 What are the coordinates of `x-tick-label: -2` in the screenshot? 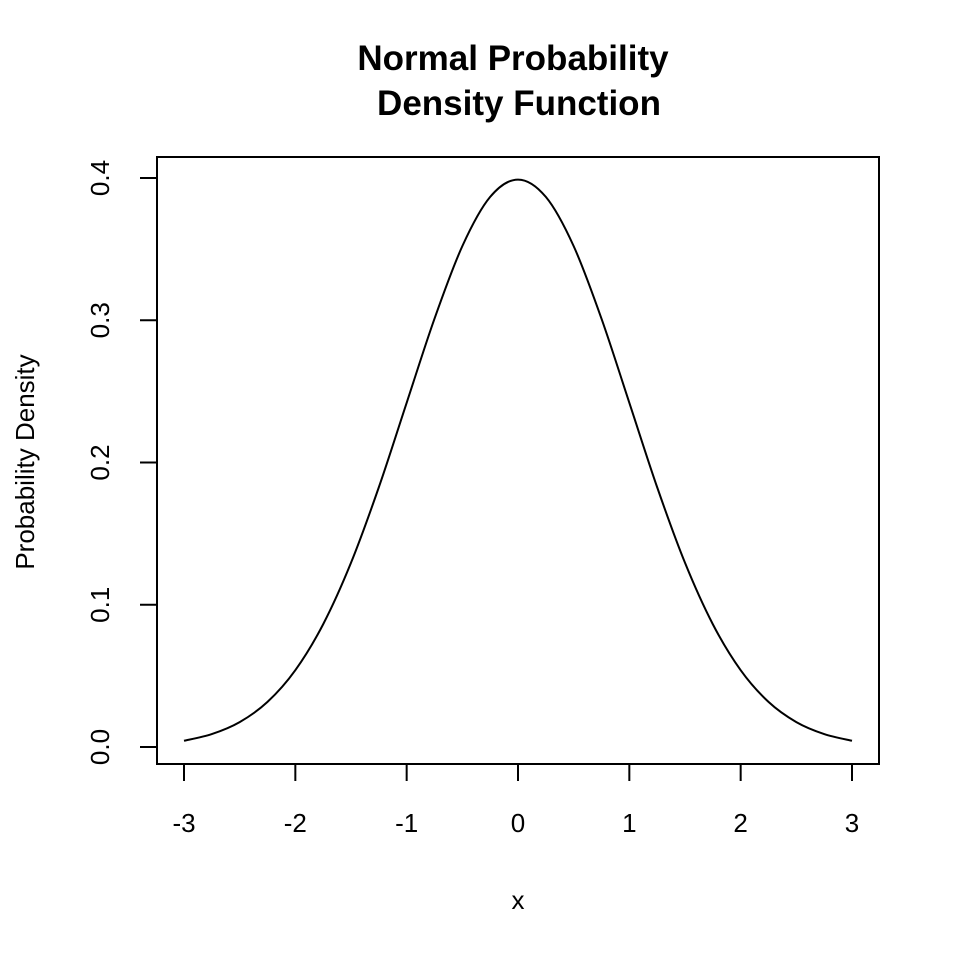 It's located at (295, 823).